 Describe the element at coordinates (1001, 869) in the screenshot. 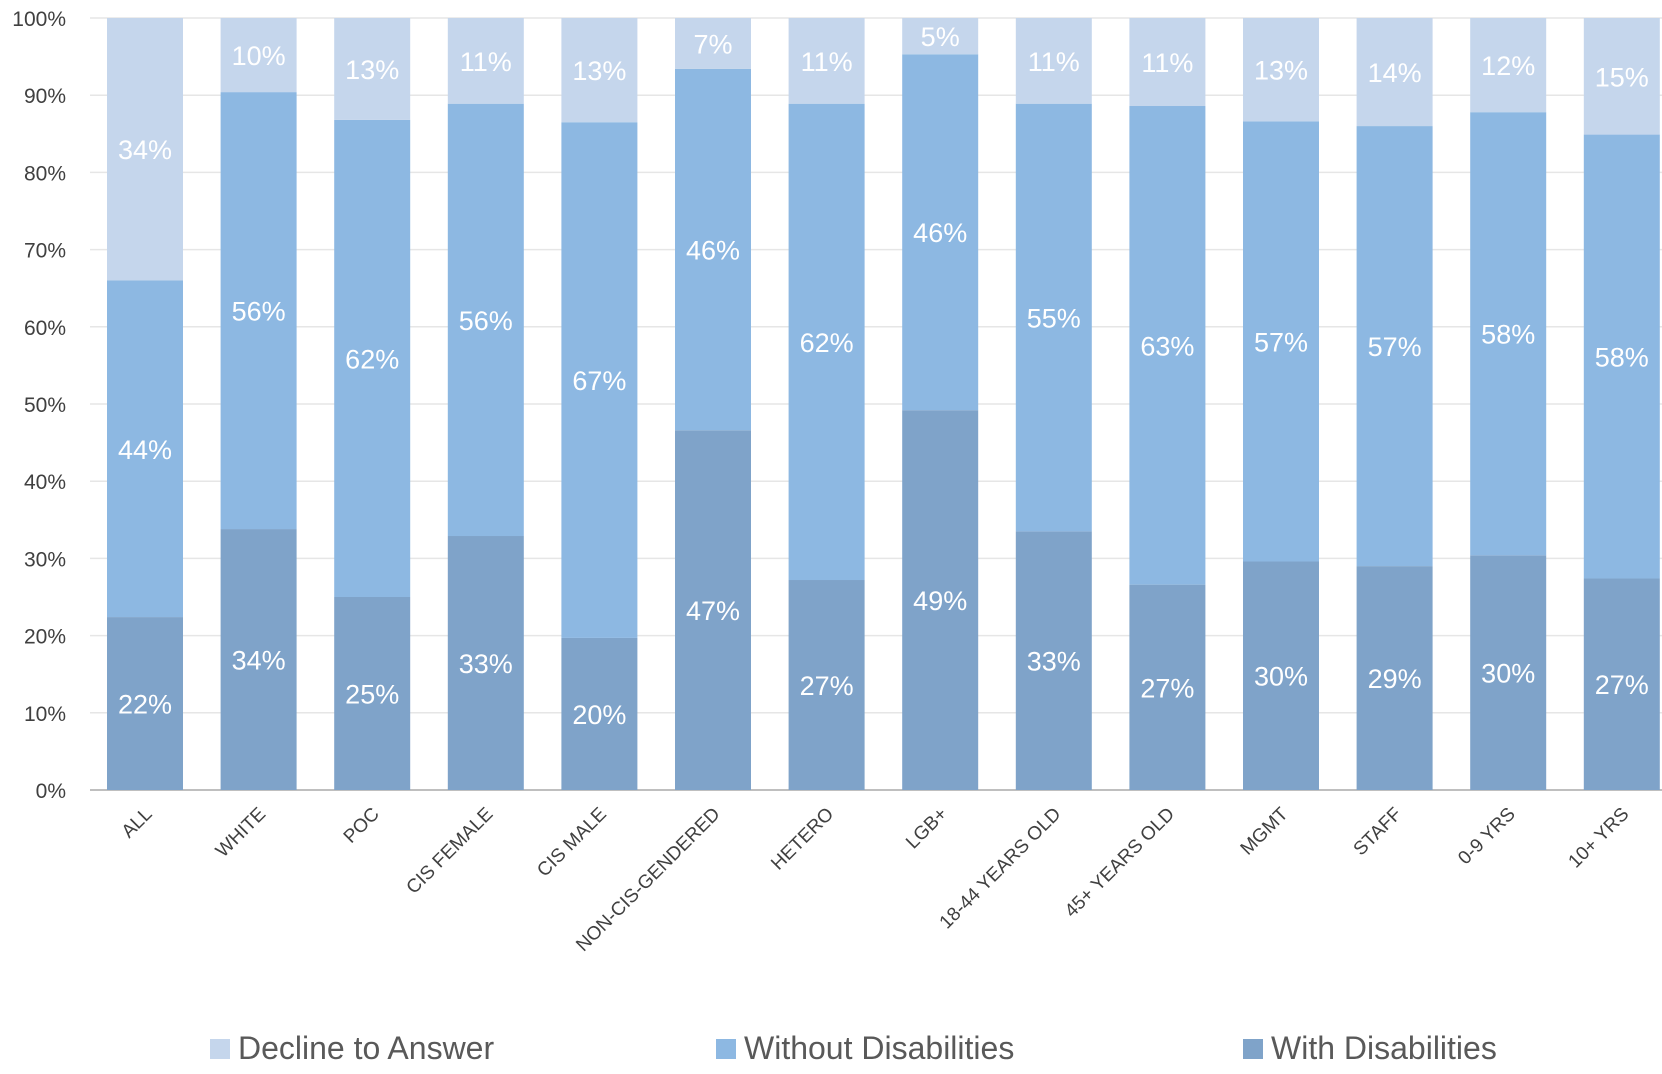

I see `x-tick-label: 18-44 YEARS OLD` at that location.